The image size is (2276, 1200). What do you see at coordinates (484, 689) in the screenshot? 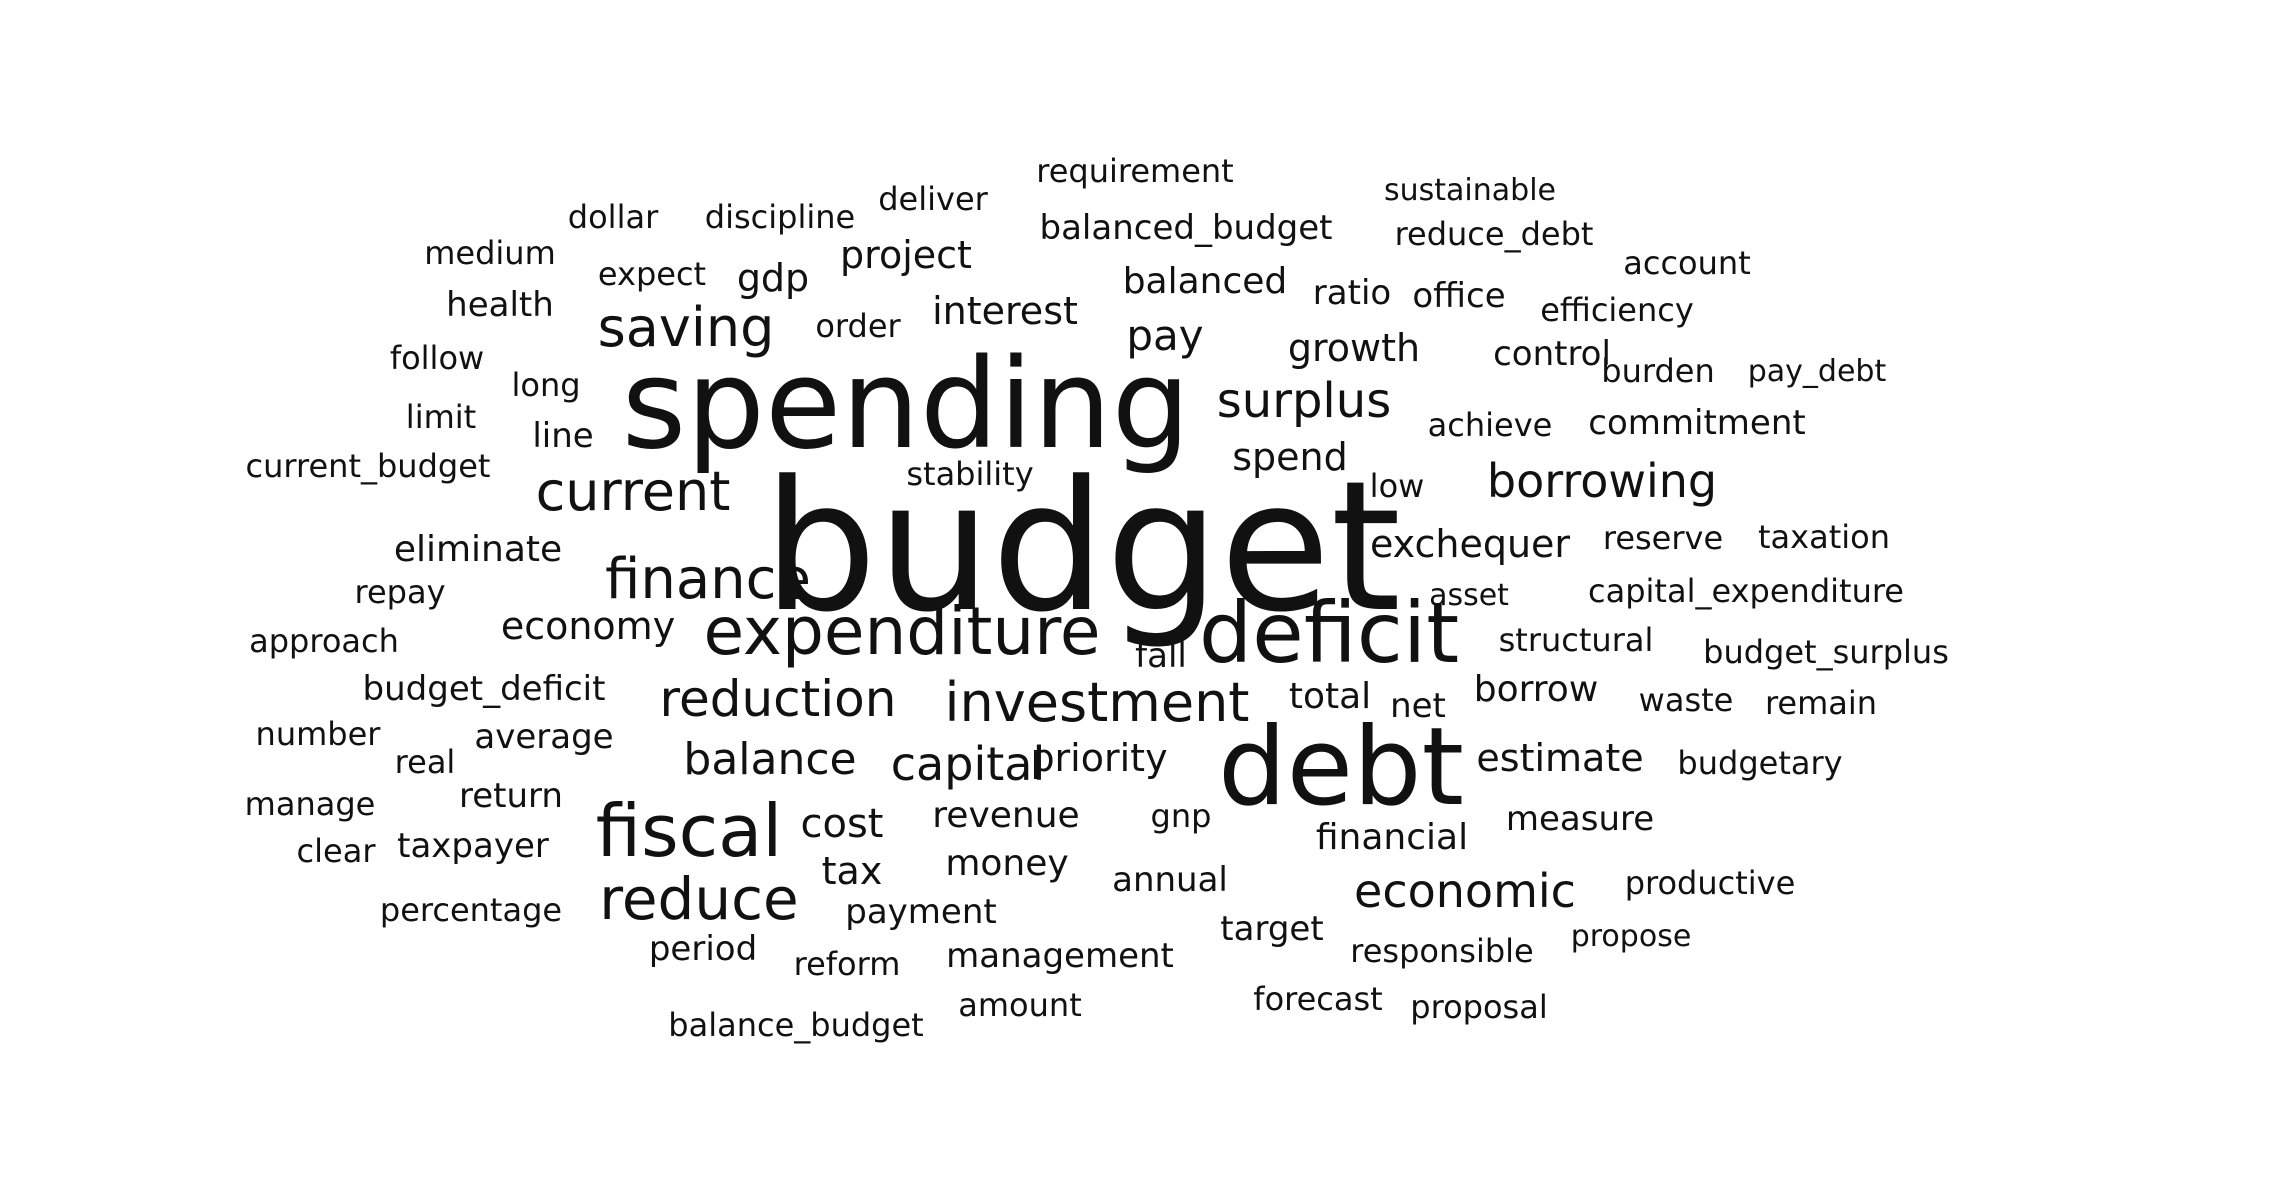
I see `word: budget_deficit` at bounding box center [484, 689].